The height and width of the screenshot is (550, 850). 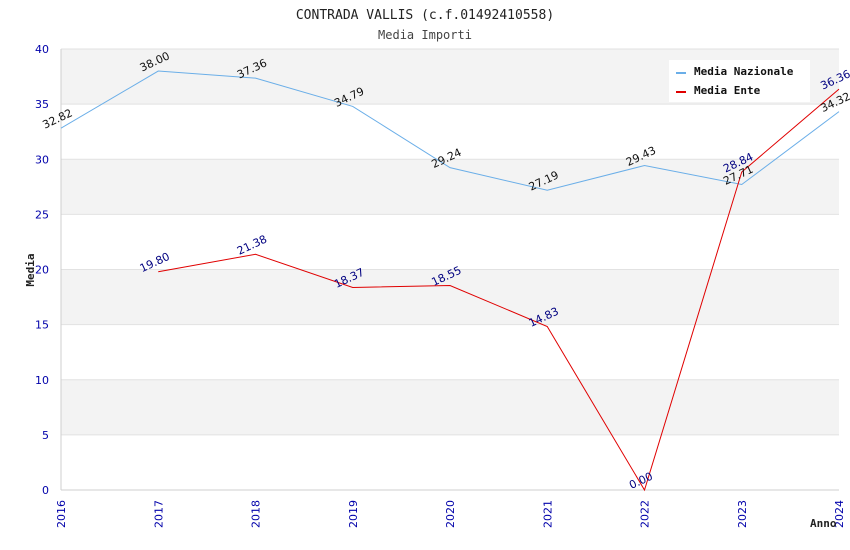 What do you see at coordinates (823, 523) in the screenshot?
I see `x-axis-label: Anno` at bounding box center [823, 523].